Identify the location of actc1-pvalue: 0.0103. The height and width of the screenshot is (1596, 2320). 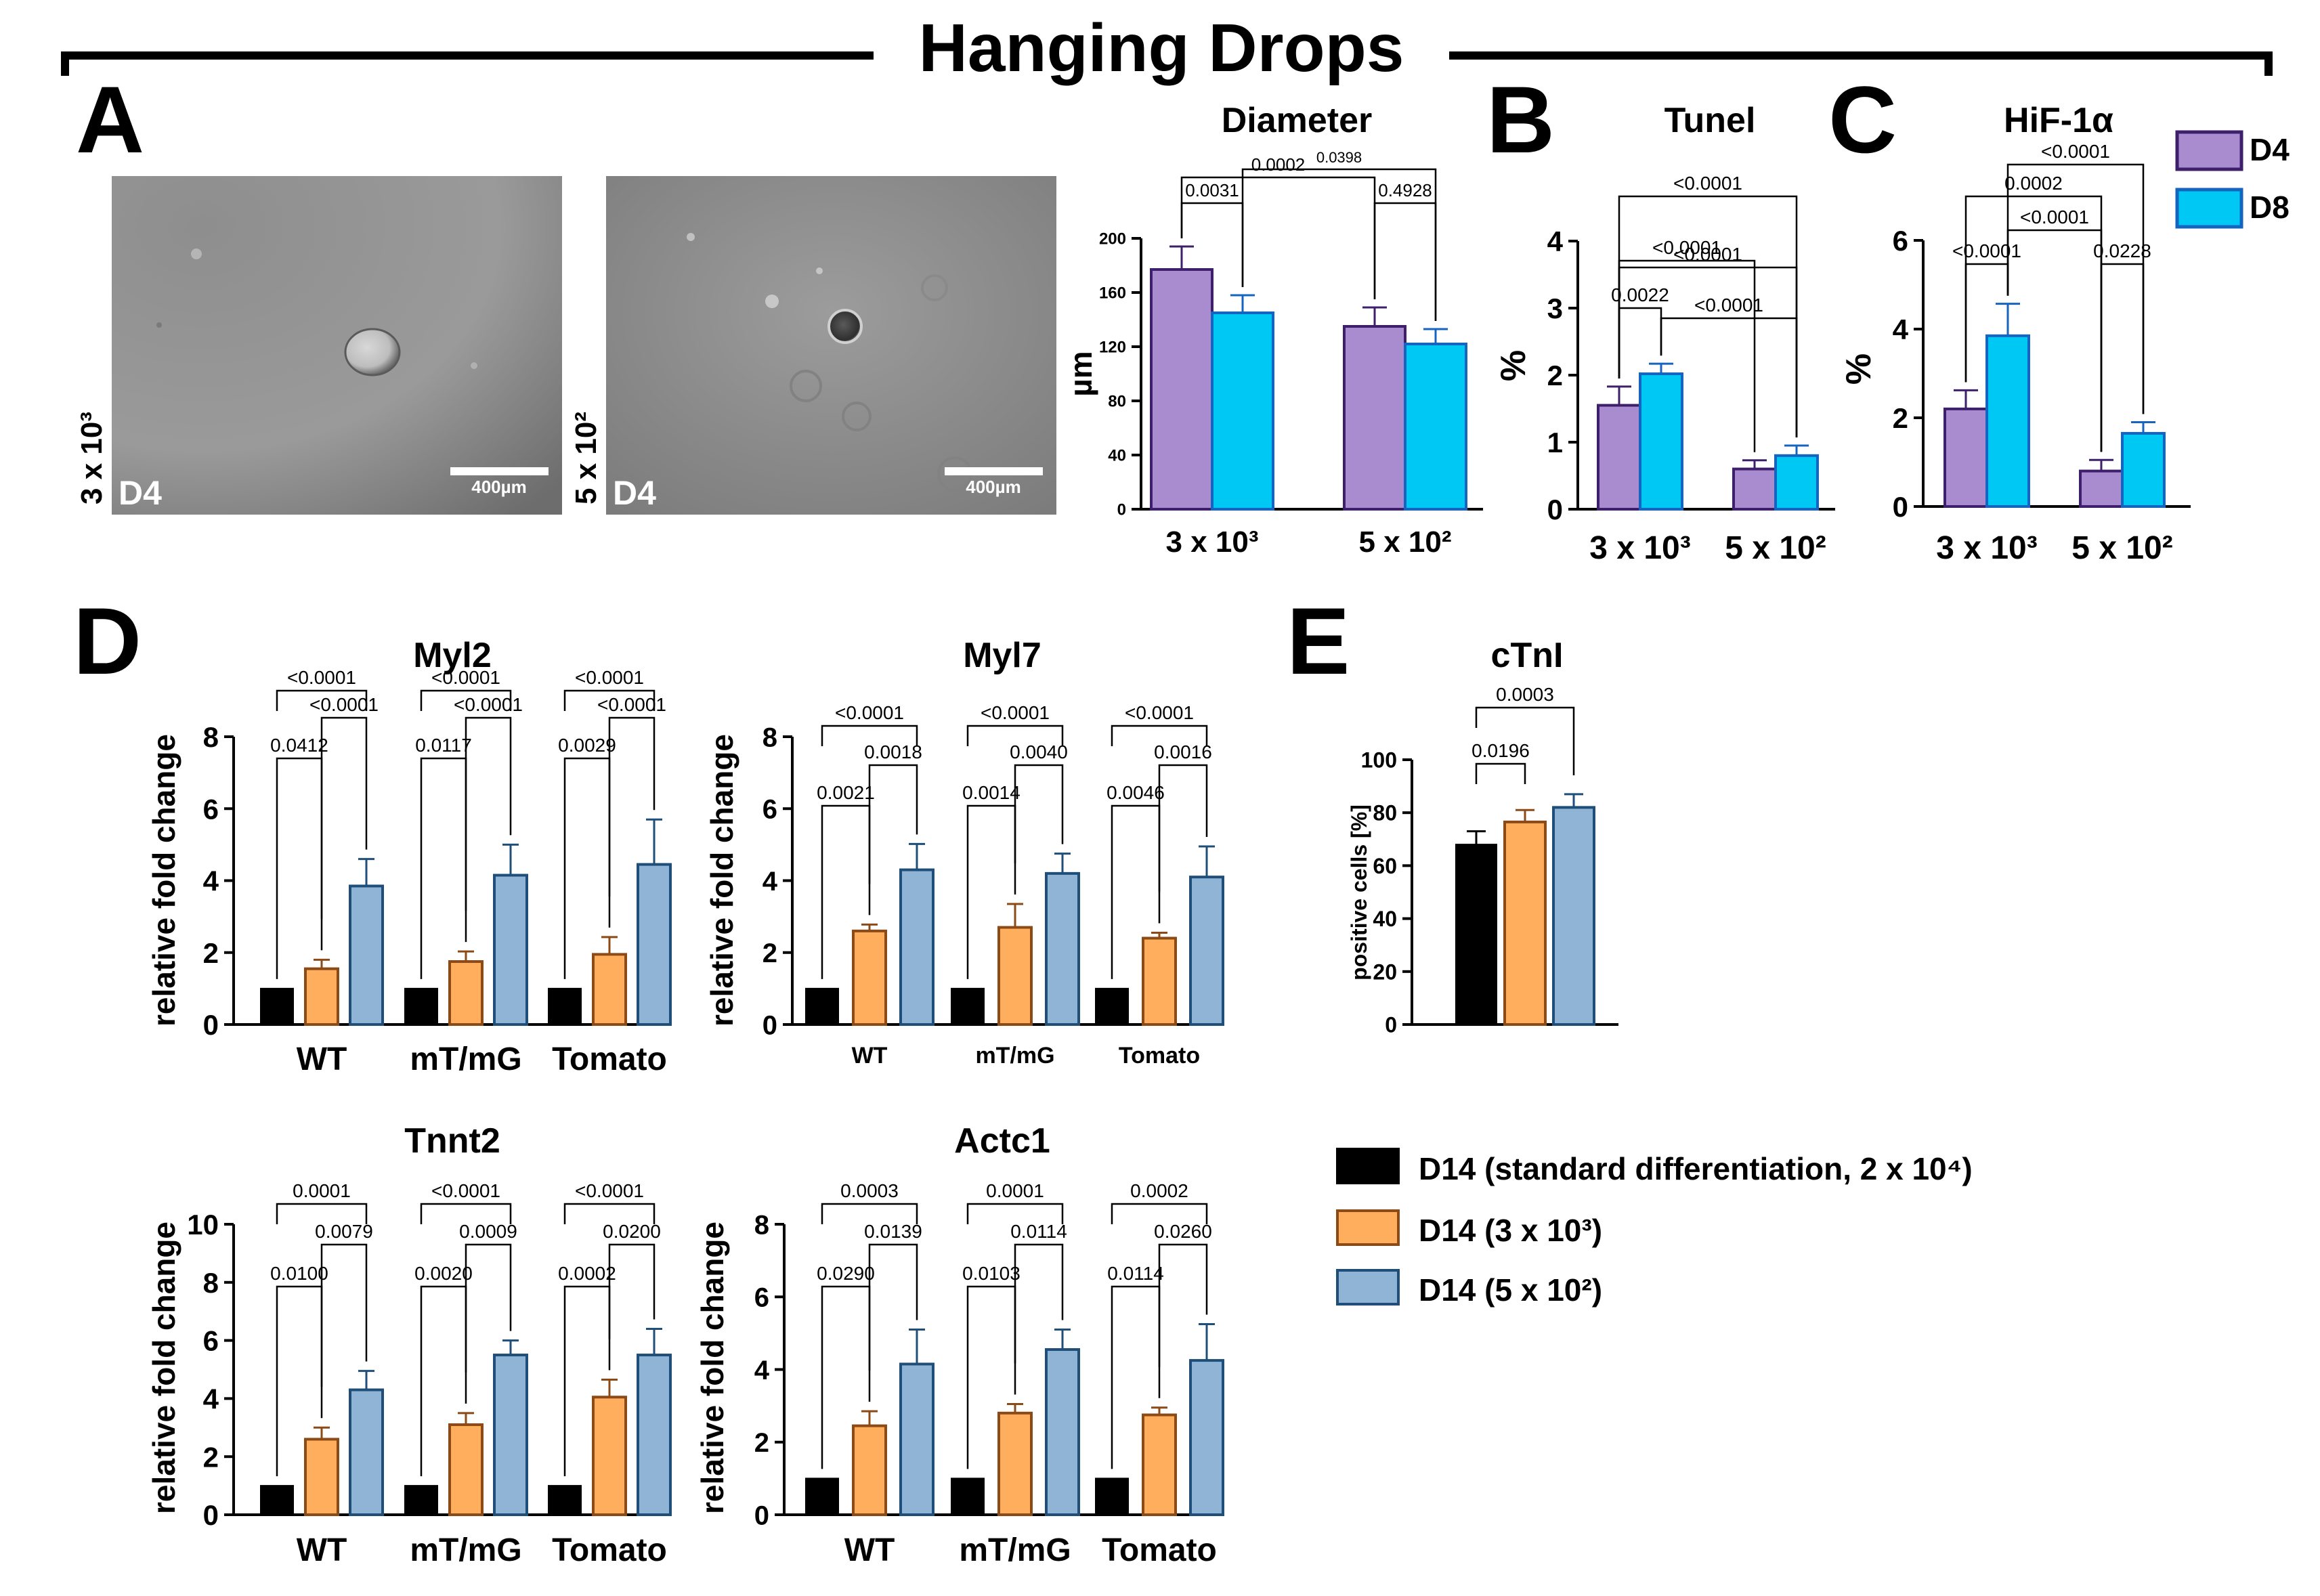
(991, 1274).